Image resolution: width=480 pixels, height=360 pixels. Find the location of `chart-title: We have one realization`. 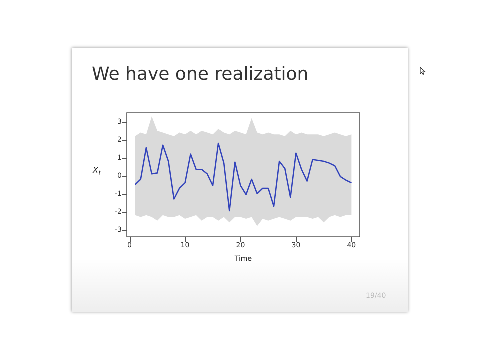

chart-title: We have one realization is located at coordinates (200, 74).